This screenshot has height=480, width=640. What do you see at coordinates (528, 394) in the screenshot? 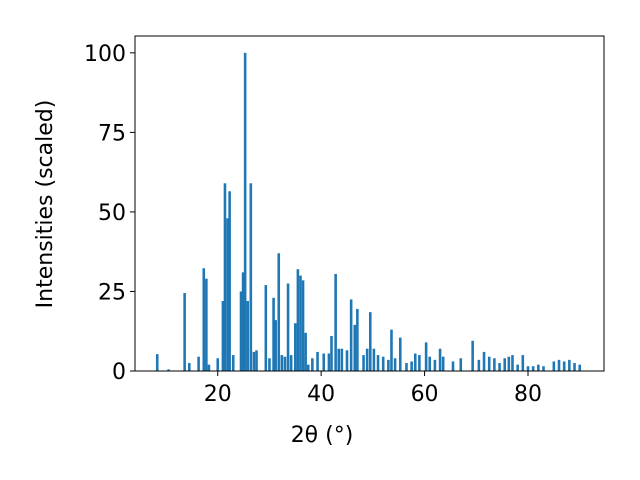
I see `x-tick-label: 80` at bounding box center [528, 394].